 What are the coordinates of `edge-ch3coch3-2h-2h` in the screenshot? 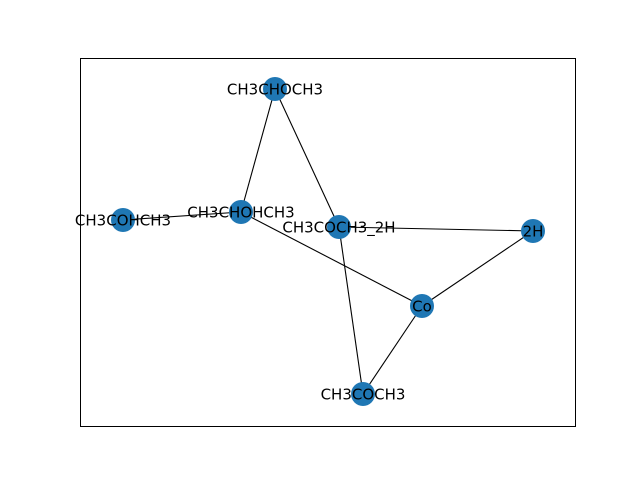 It's located at (436, 229).